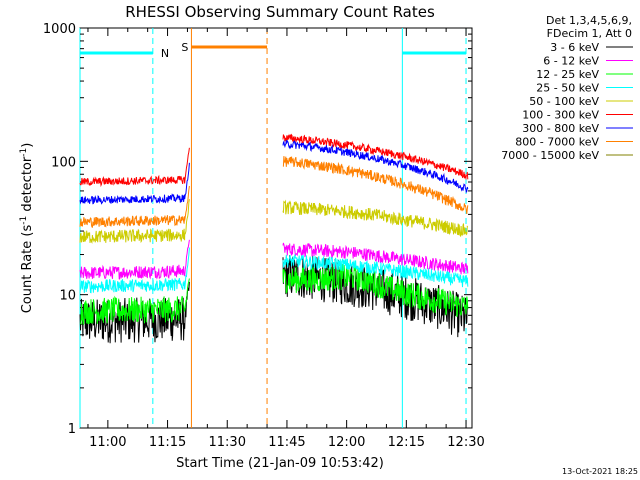 The height and width of the screenshot is (480, 640). What do you see at coordinates (107, 442) in the screenshot?
I see `x-tick-label: 11:00` at bounding box center [107, 442].